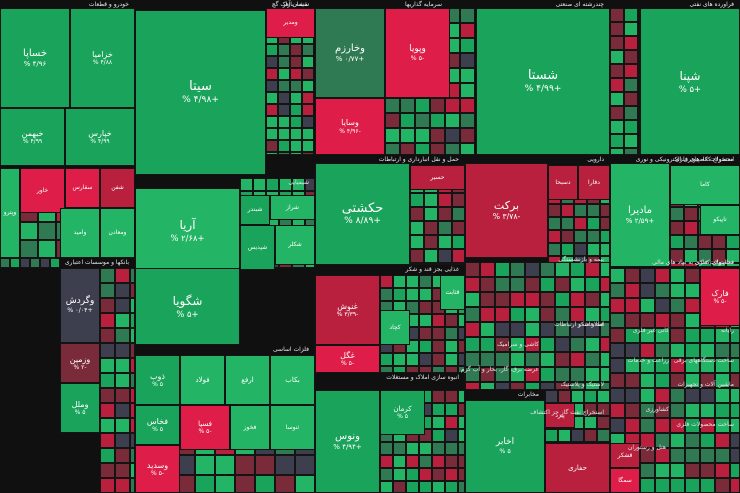  Describe the element at coordinates (10, 213) in the screenshot. I see `tile-28: وپترو` at that location.